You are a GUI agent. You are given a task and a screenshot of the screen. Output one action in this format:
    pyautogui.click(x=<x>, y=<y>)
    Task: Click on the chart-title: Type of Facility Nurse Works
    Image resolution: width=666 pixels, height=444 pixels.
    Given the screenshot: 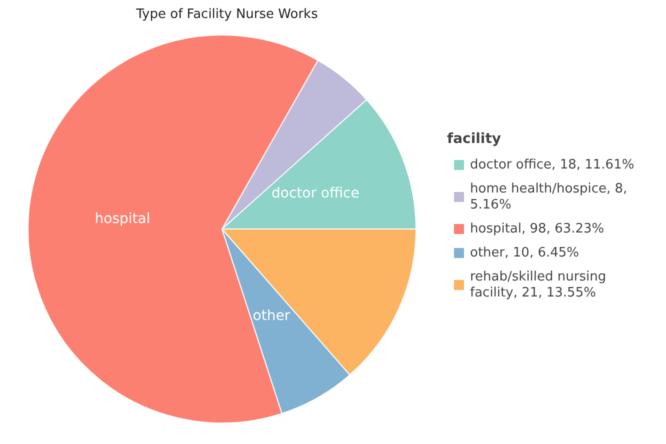 What is the action you would take?
    pyautogui.click(x=226, y=14)
    